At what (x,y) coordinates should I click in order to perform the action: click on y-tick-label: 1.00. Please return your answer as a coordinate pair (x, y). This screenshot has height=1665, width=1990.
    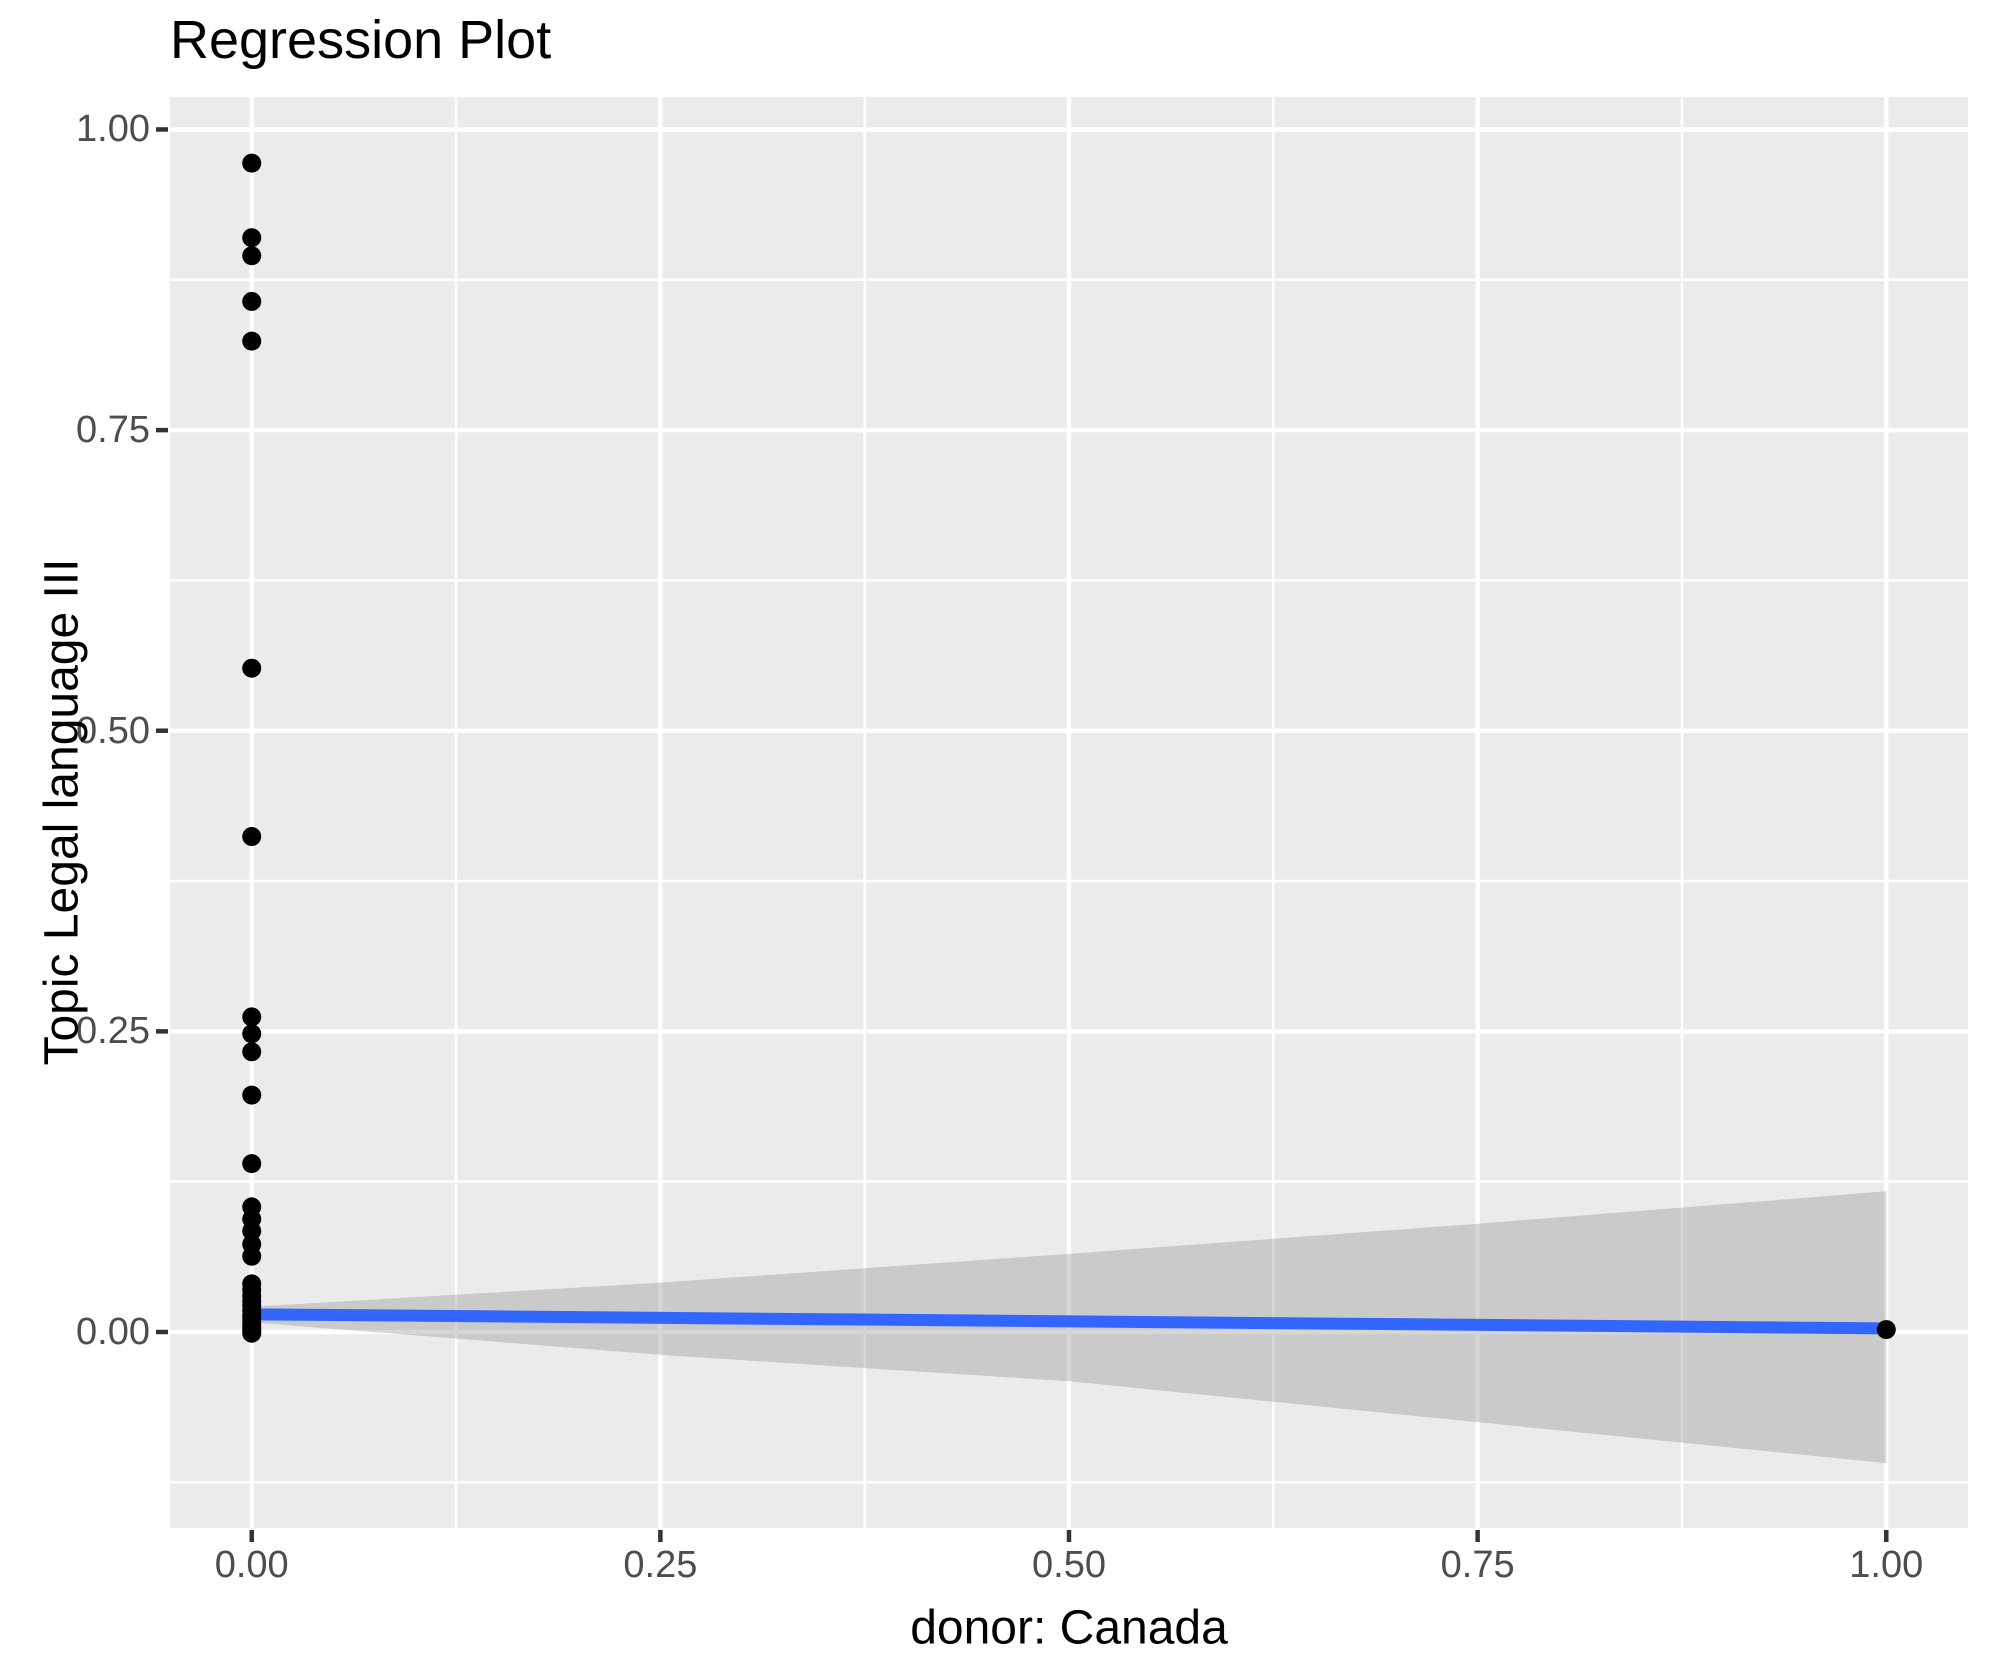
    Looking at the image, I should click on (113, 129).